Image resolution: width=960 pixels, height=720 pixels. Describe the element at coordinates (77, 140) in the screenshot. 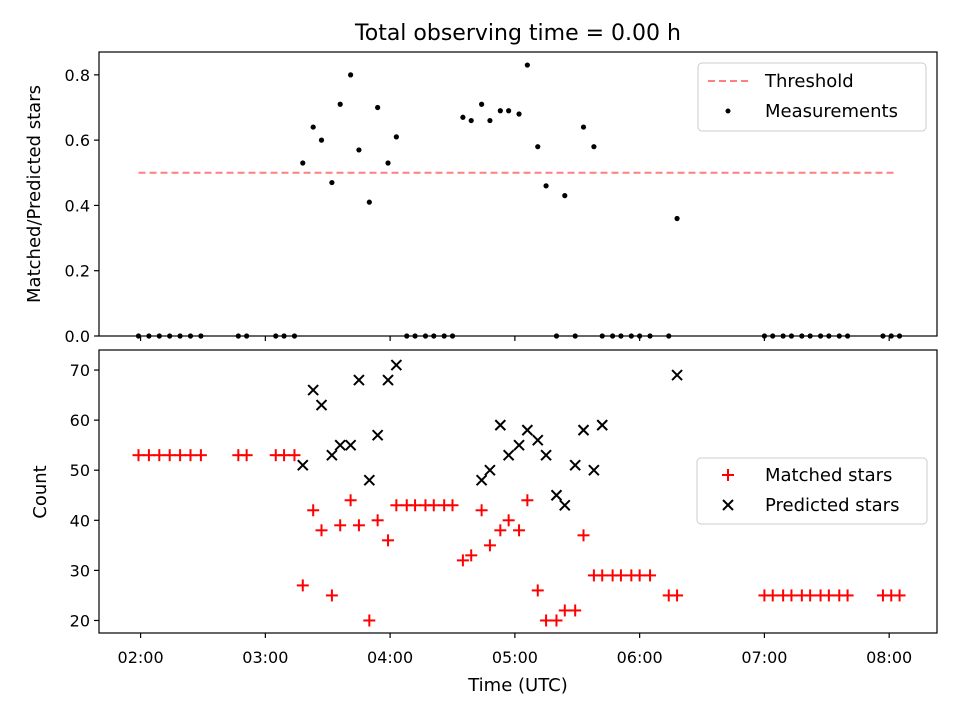

I see `top-y-tick-label: 0.6` at that location.